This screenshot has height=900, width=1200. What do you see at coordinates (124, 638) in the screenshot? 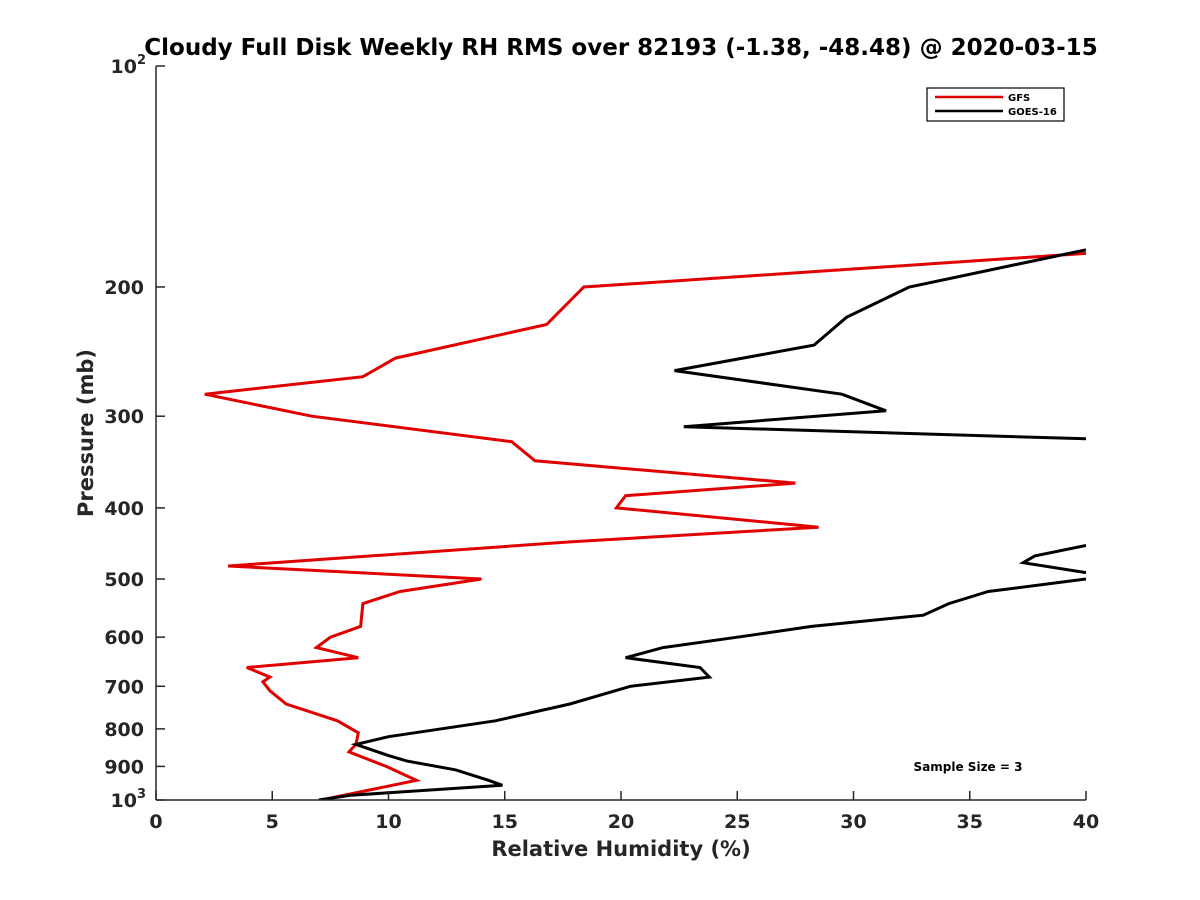
I see `y-tick-label: 600` at bounding box center [124, 638].